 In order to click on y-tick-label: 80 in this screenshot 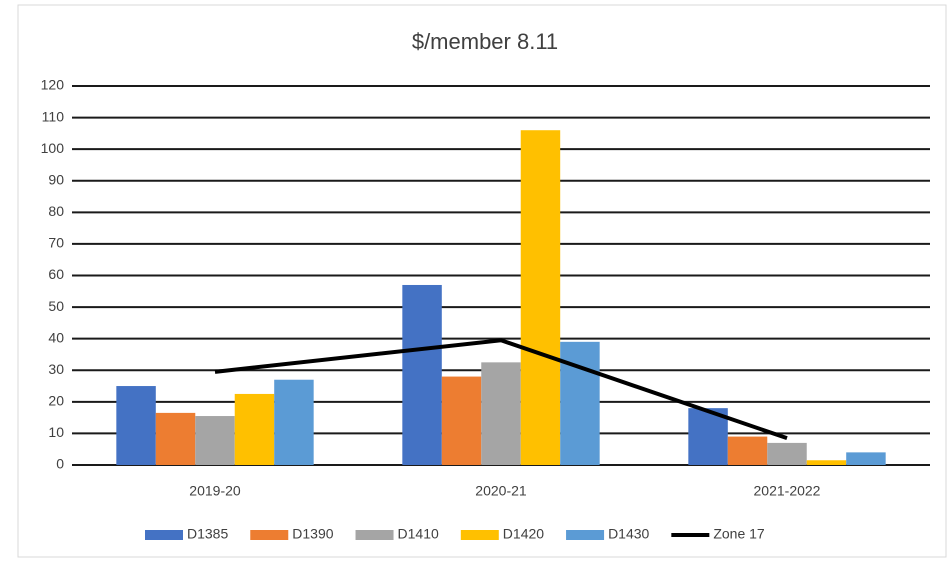, I will do `click(56, 211)`.